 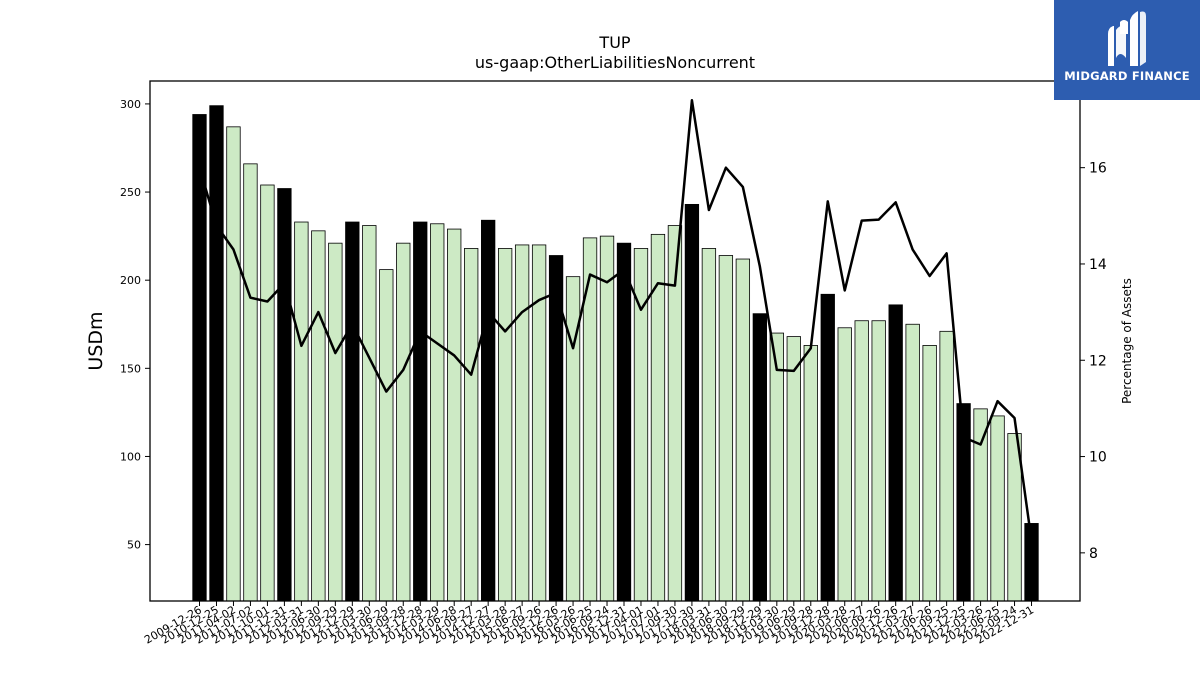 I want to click on y2-tick-label: 14, so click(x=1098, y=265).